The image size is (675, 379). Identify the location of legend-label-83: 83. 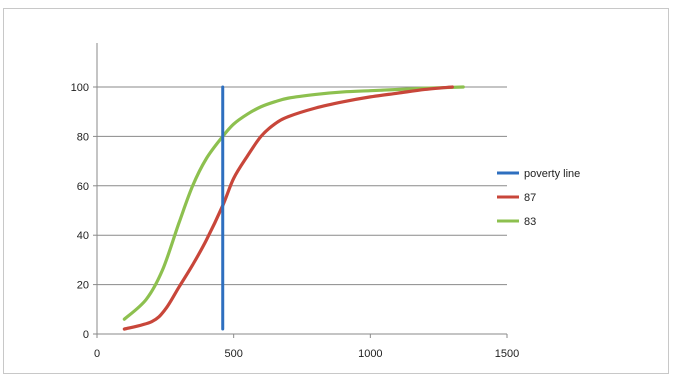
(530, 222).